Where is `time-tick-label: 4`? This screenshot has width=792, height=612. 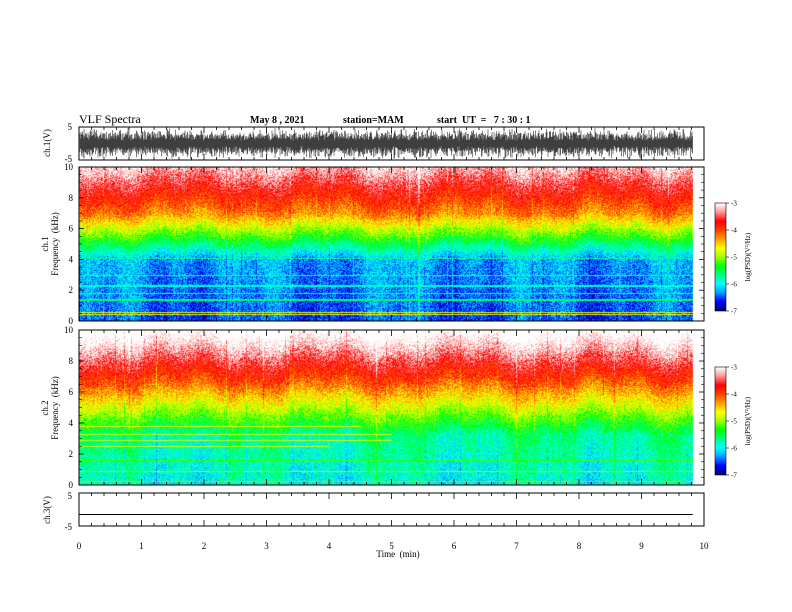 time-tick-label: 4 is located at coordinates (329, 546).